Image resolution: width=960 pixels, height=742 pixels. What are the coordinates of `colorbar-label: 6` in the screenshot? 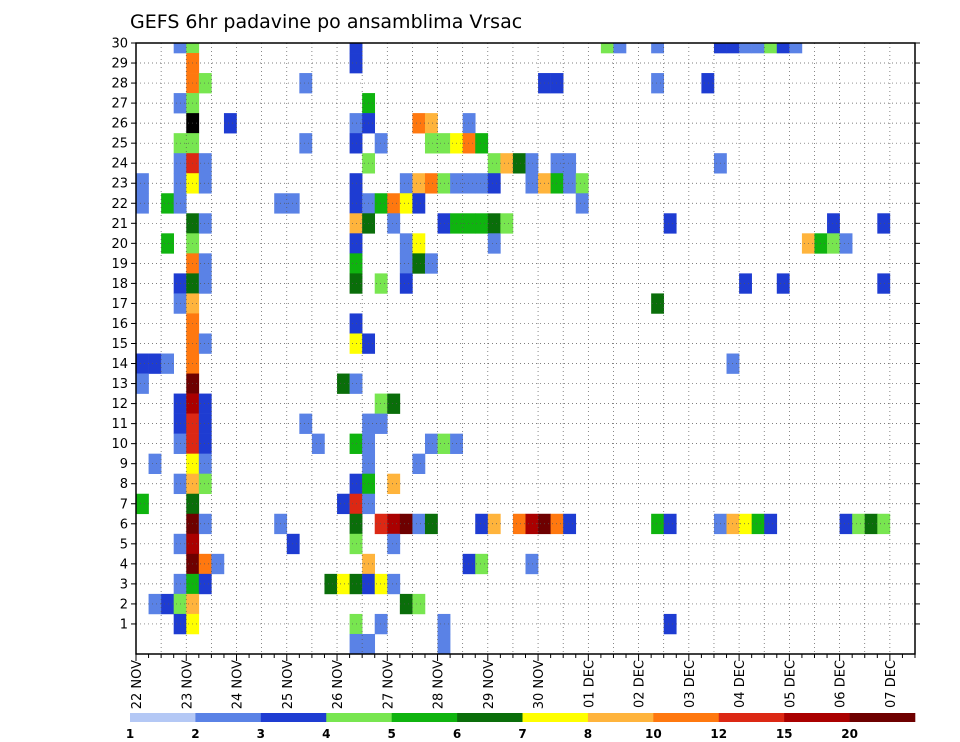 It's located at (457, 734).